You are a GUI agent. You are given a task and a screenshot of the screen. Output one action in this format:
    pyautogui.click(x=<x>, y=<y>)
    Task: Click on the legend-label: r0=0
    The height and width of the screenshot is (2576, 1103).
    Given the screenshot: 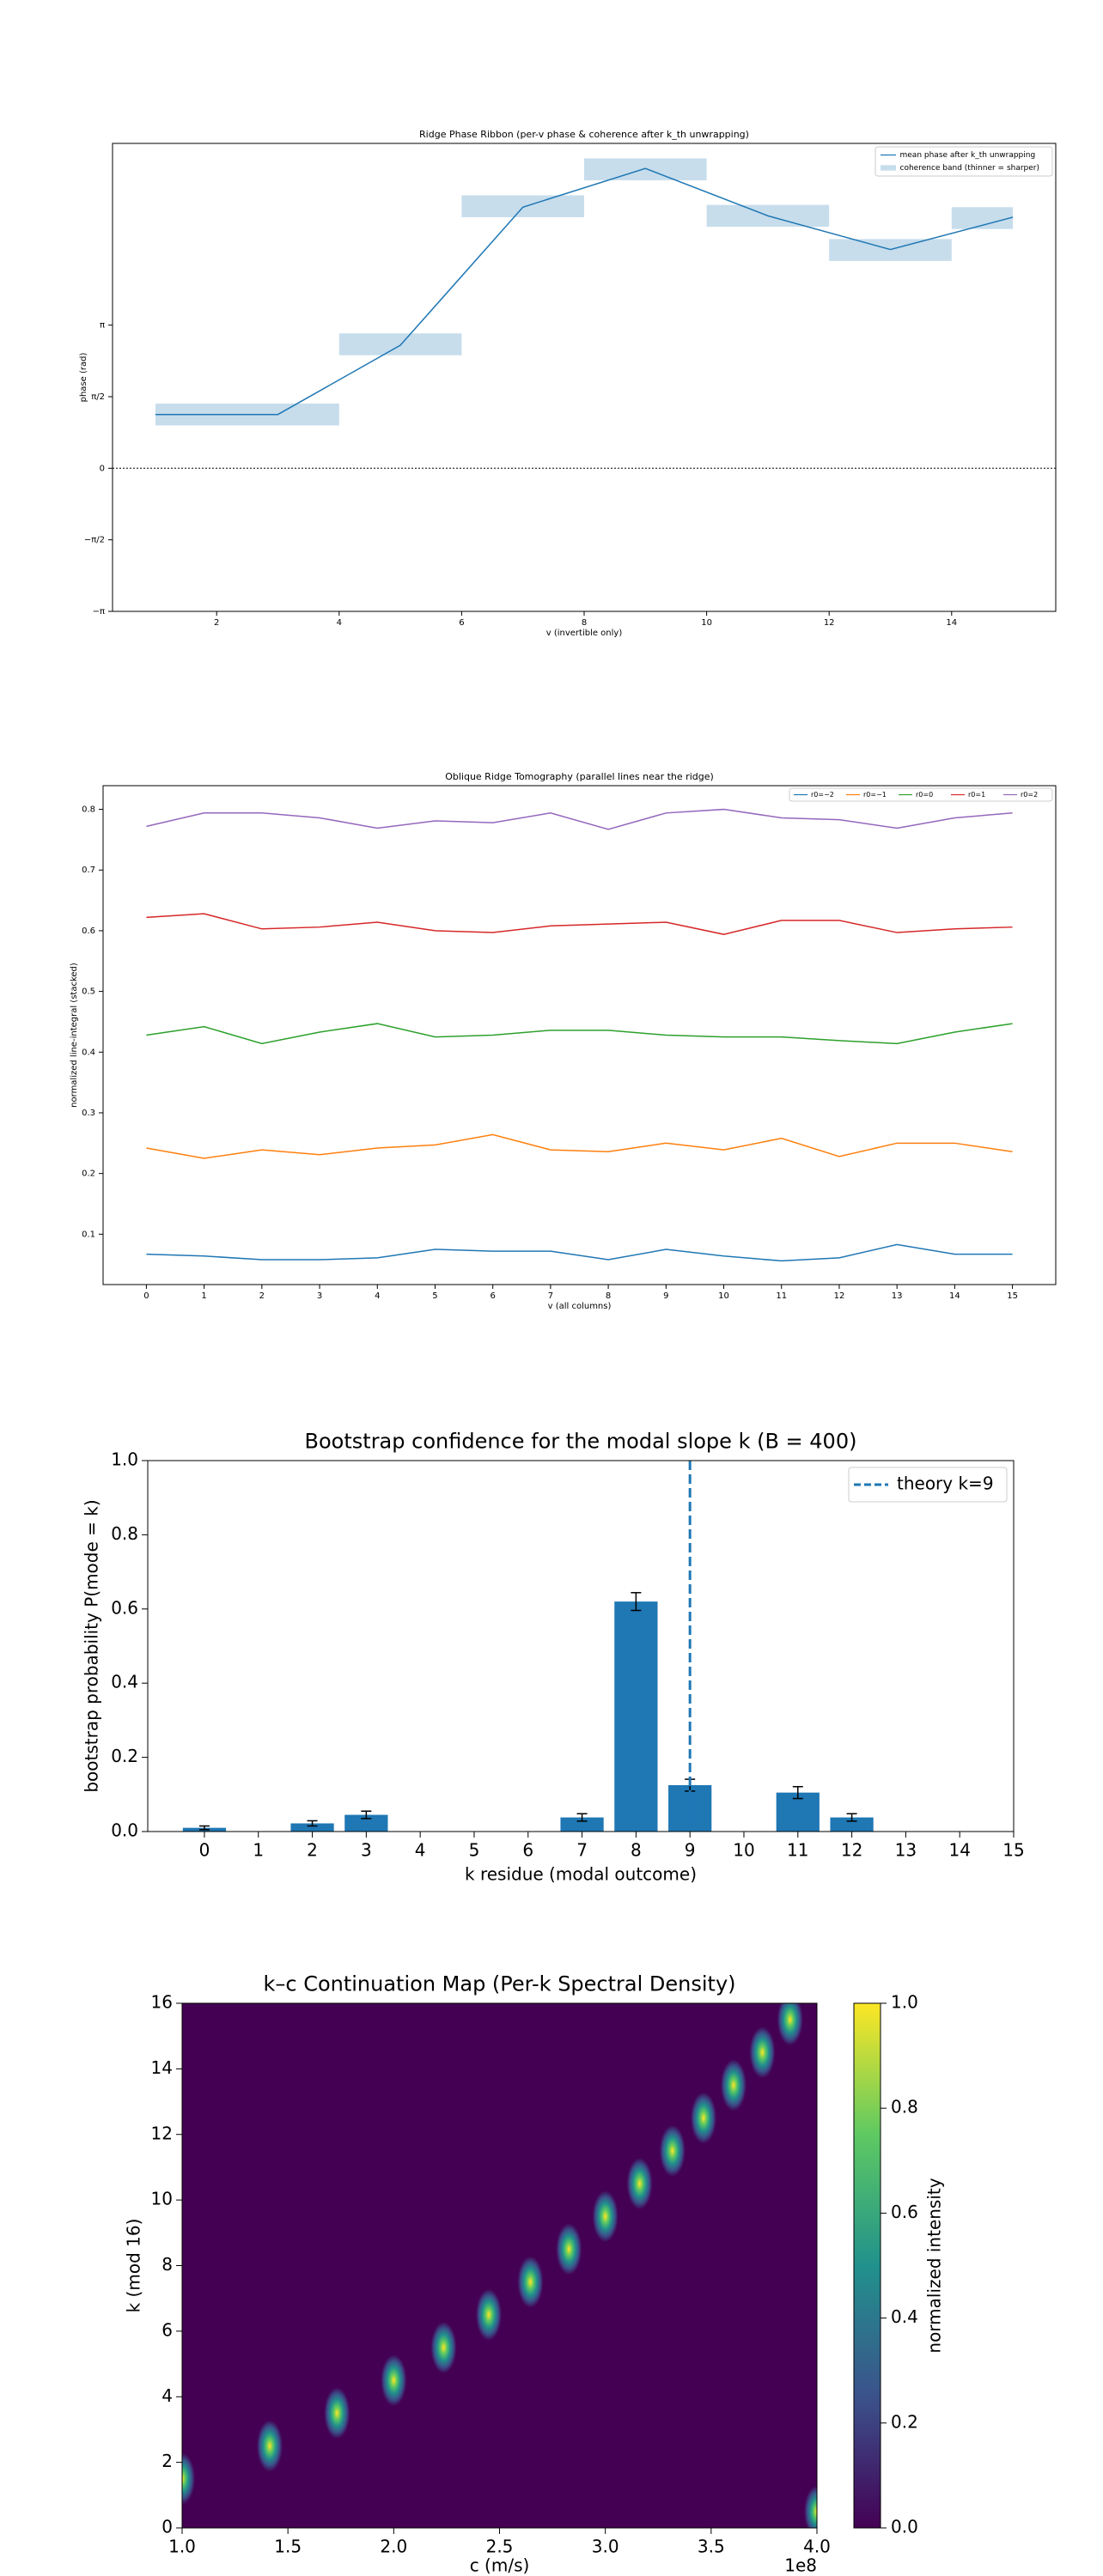 What is the action you would take?
    pyautogui.click(x=924, y=795)
    